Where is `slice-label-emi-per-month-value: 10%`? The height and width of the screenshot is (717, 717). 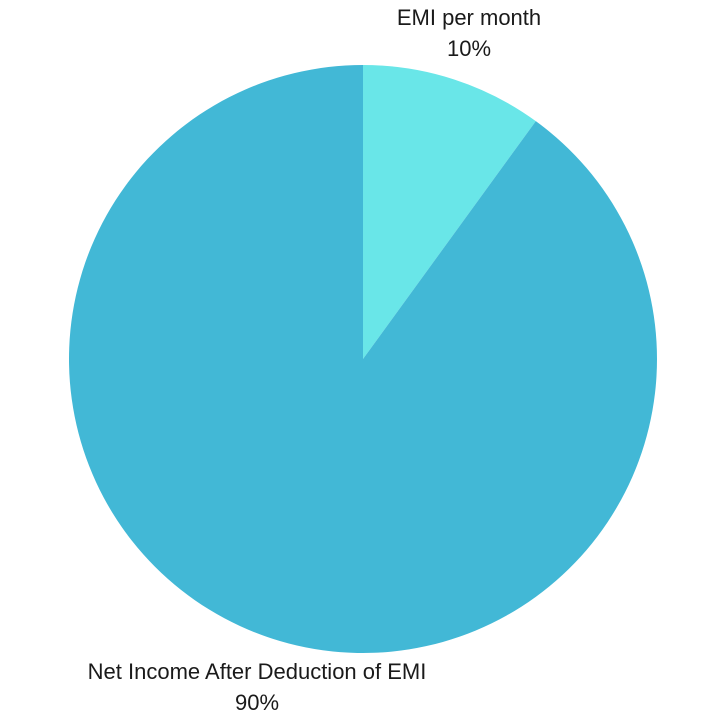
slice-label-emi-per-month-value: 10% is located at coordinates (469, 48).